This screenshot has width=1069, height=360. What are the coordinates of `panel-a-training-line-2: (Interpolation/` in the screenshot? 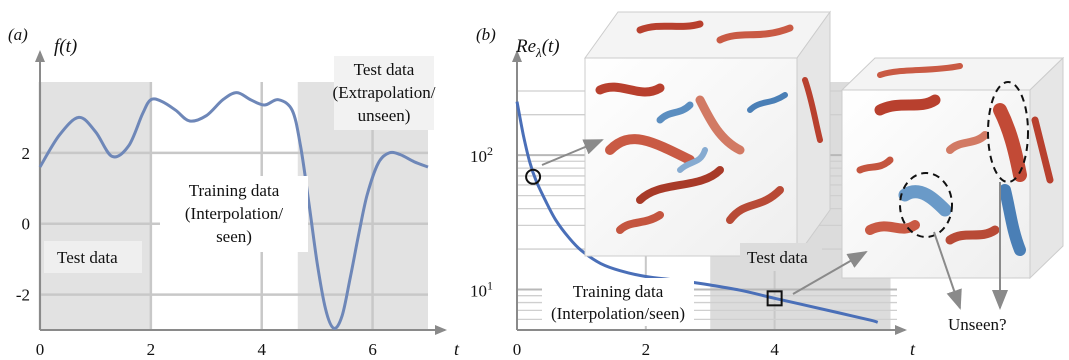 It's located at (234, 213).